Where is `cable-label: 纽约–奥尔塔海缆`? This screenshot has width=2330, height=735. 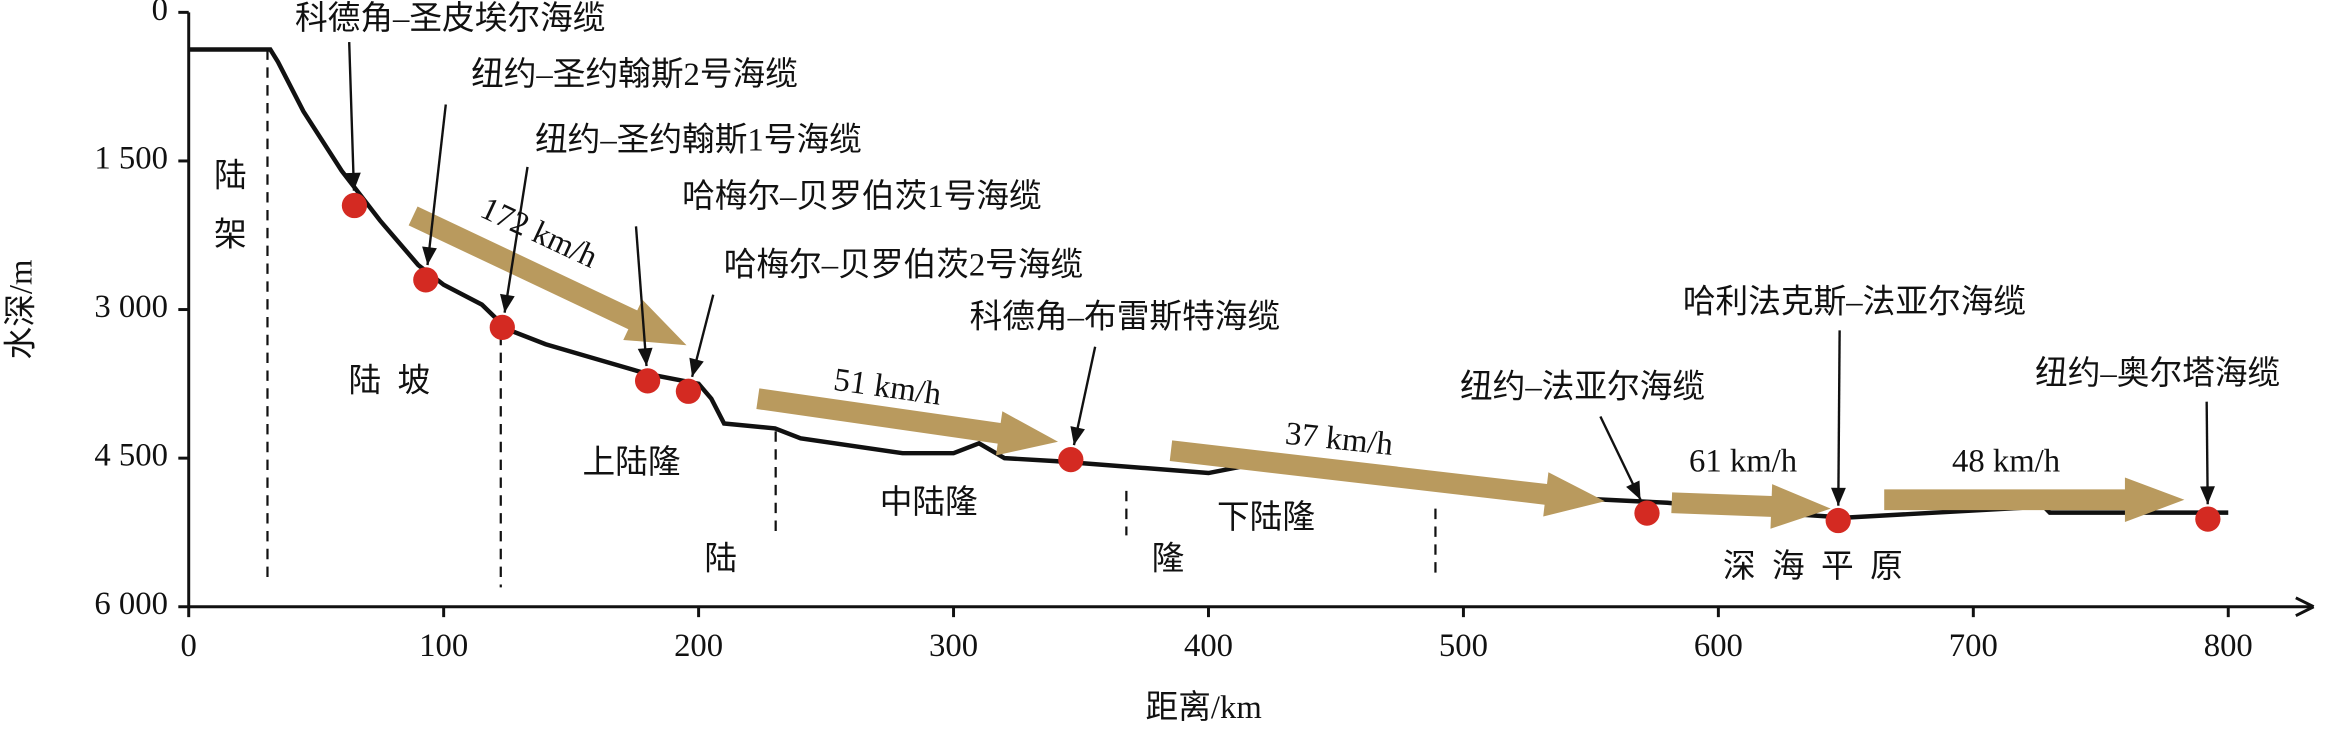
cable-label: 纽约–奥尔塔海缆 is located at coordinates (2157, 373).